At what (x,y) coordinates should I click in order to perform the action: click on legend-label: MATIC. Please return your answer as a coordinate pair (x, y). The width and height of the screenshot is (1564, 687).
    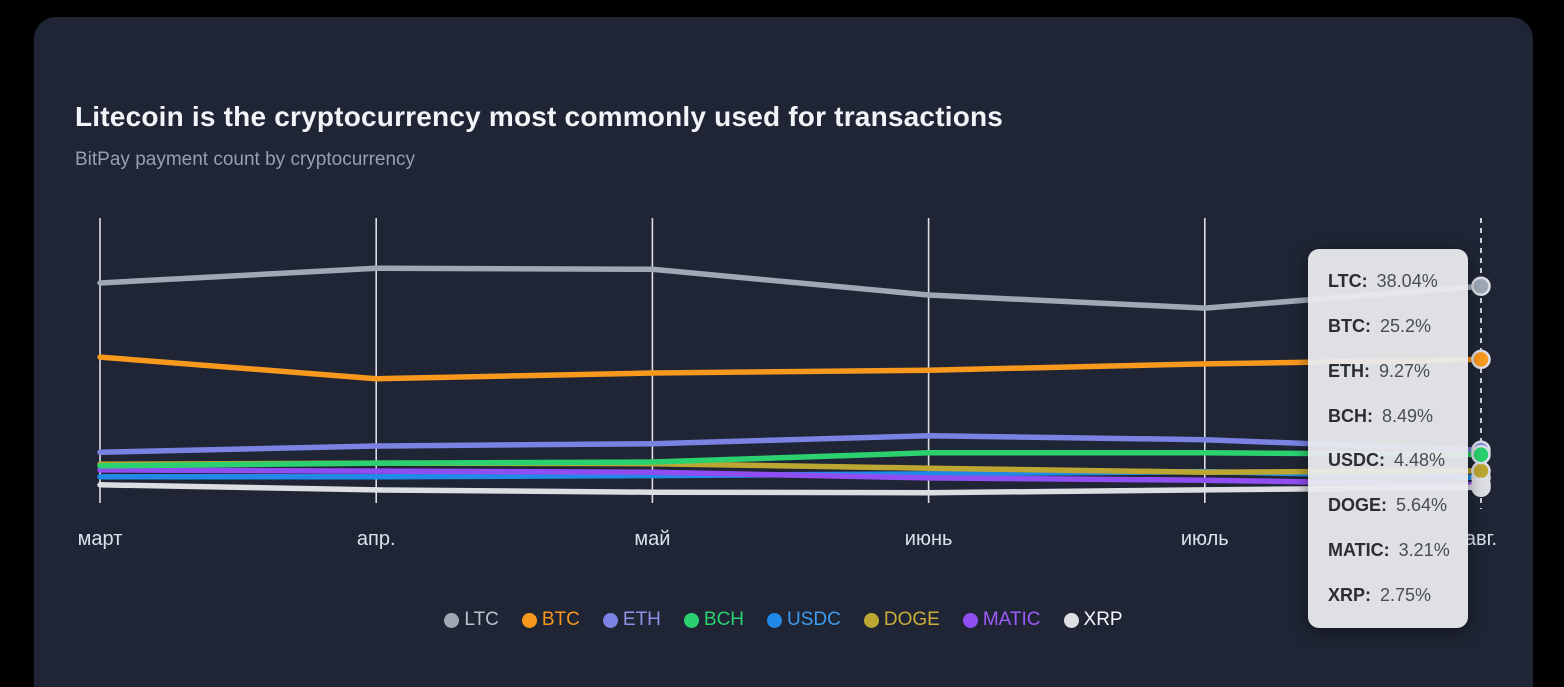
    Looking at the image, I should click on (1011, 619).